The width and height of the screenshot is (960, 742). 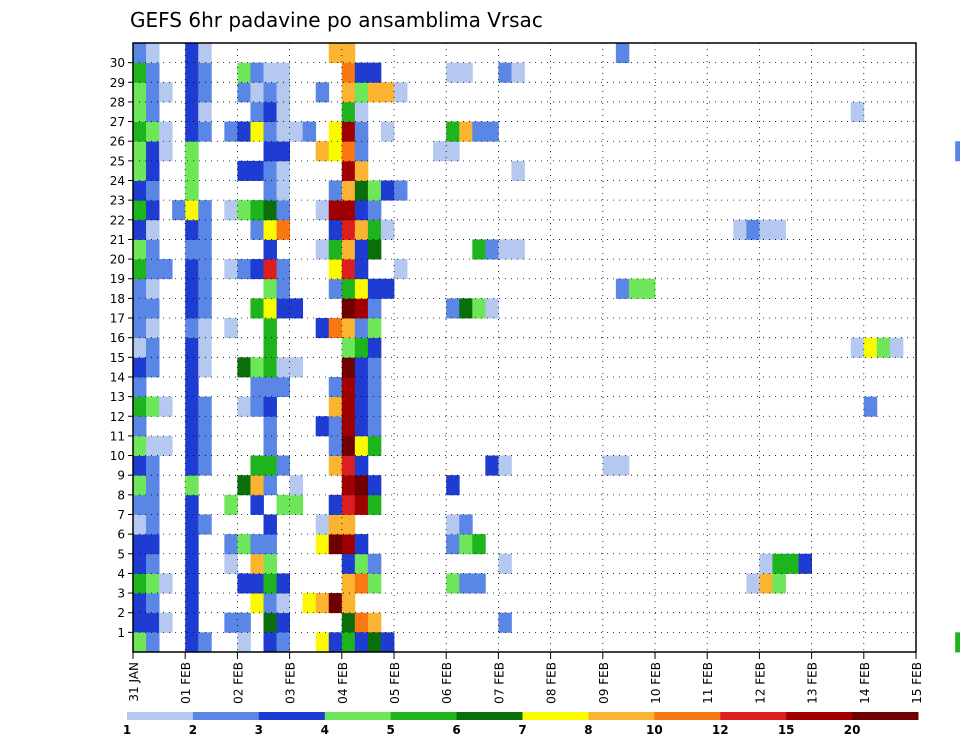 I want to click on y-tick-label: 3, so click(x=121, y=594).